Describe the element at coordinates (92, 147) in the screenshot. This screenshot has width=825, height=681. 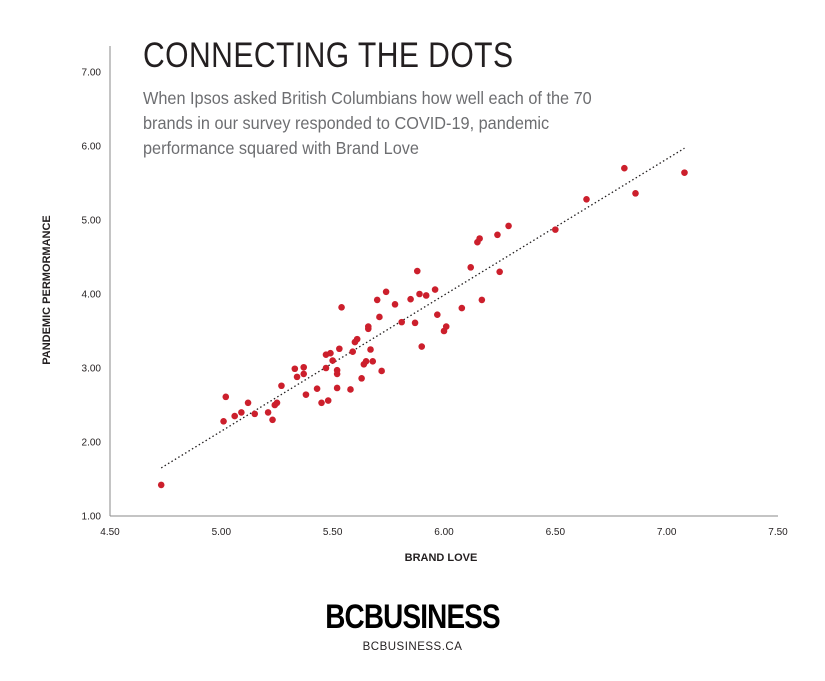
I see `y-tick-label: 6.00` at that location.